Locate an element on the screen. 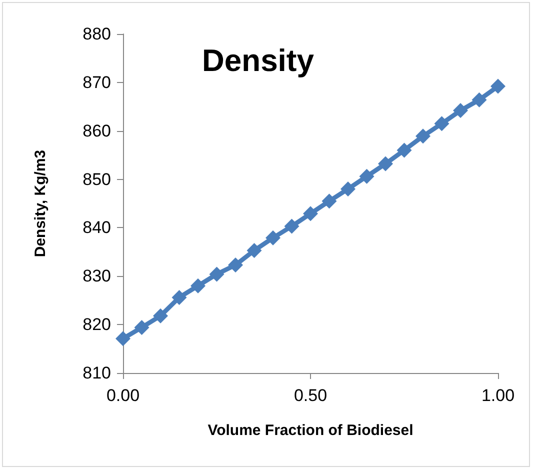  y-tick-label: 860 is located at coordinates (96, 130).